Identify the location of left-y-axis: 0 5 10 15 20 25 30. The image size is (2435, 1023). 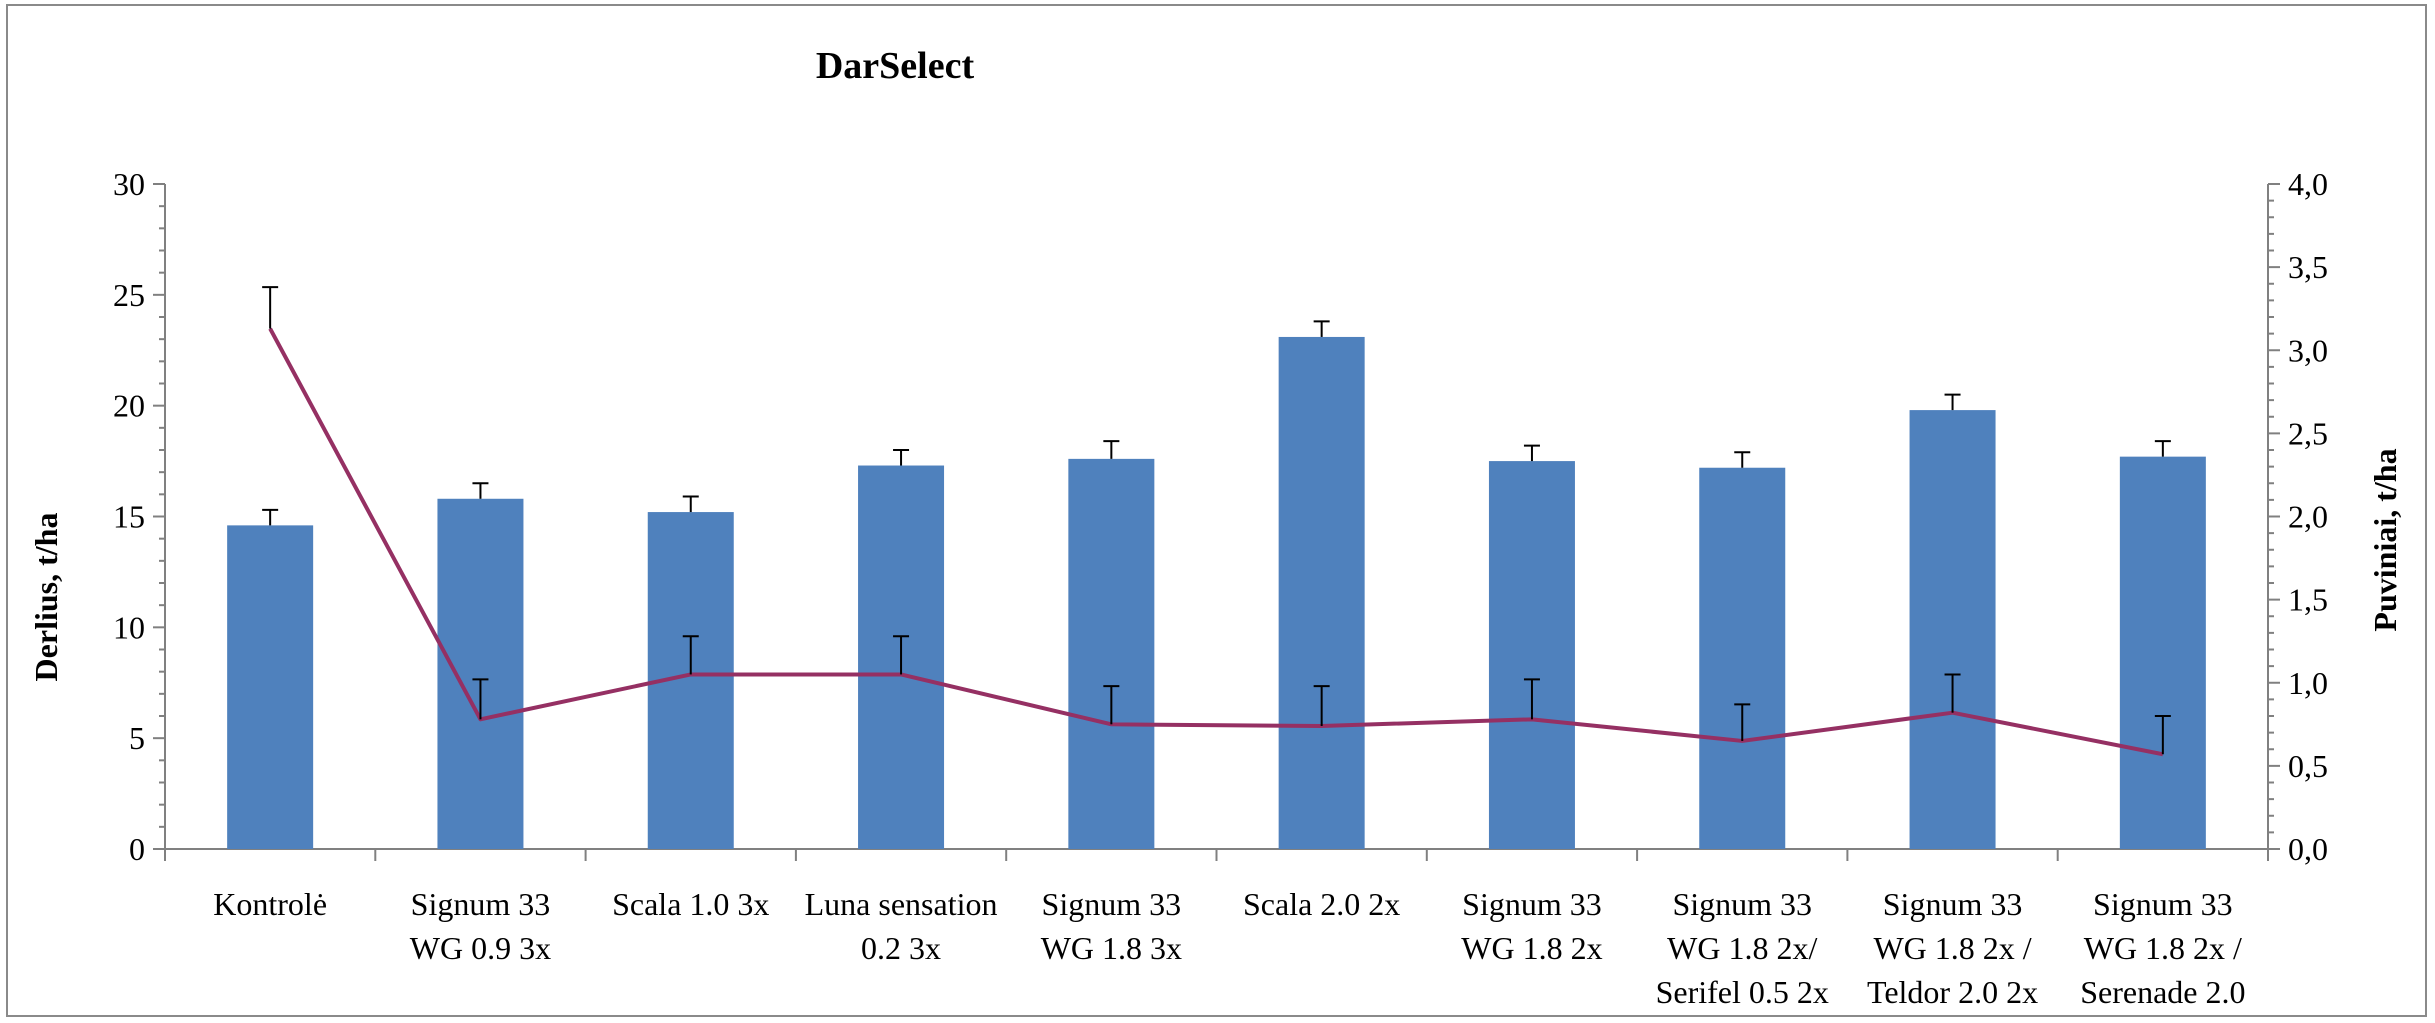
(139, 516).